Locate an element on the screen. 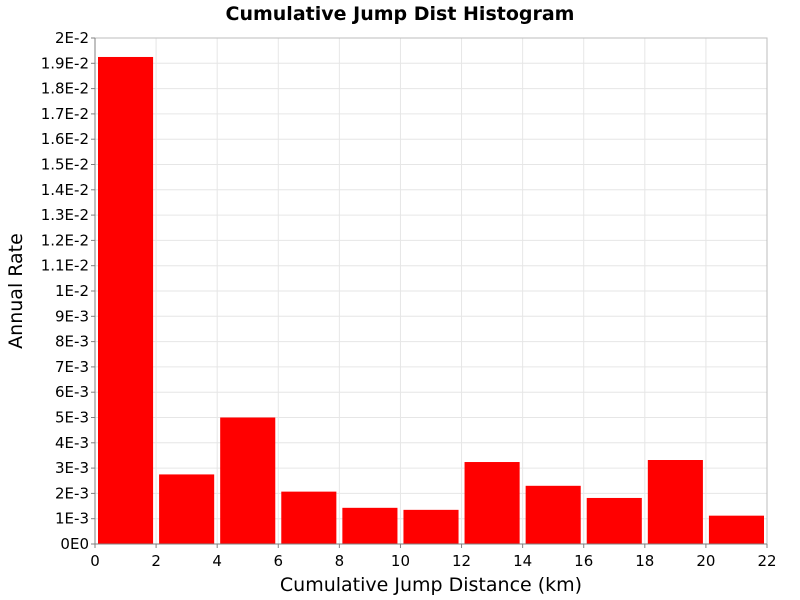  y-tick-label: 5E-3 is located at coordinates (72, 418).